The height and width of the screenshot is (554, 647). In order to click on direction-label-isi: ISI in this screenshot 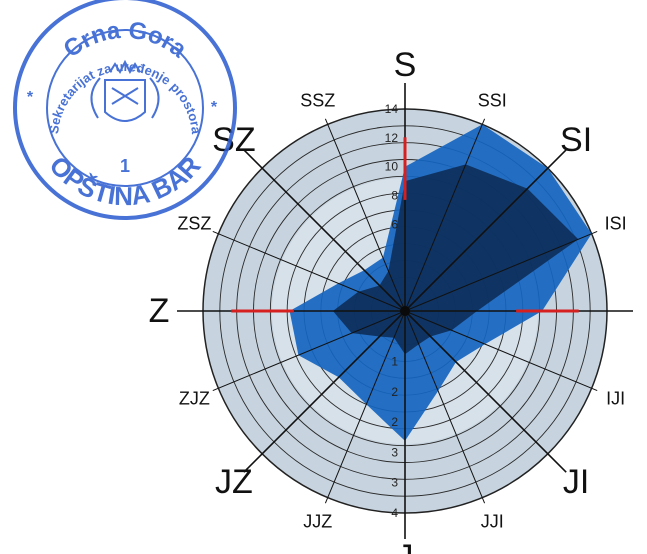, I will do `click(616, 224)`.